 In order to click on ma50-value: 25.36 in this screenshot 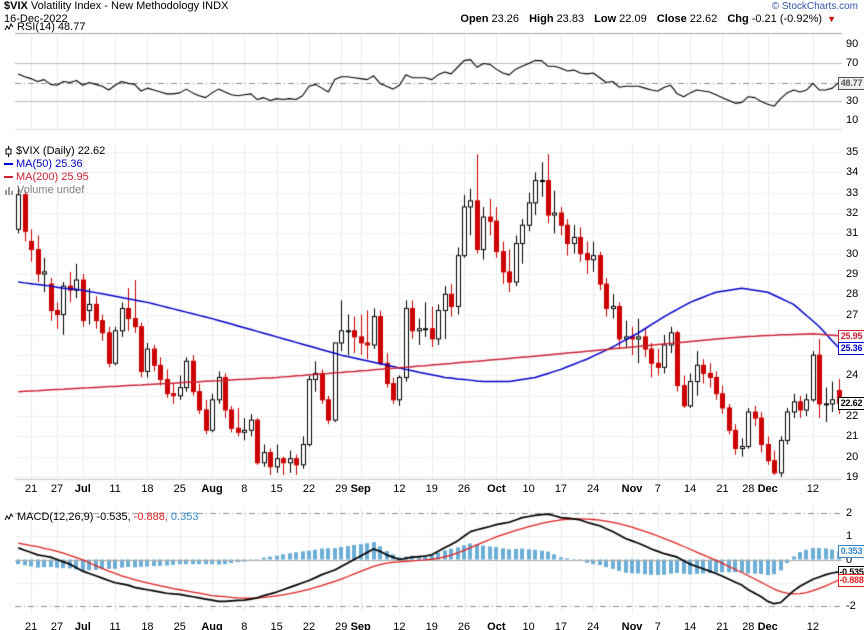, I will do `click(69, 164)`.